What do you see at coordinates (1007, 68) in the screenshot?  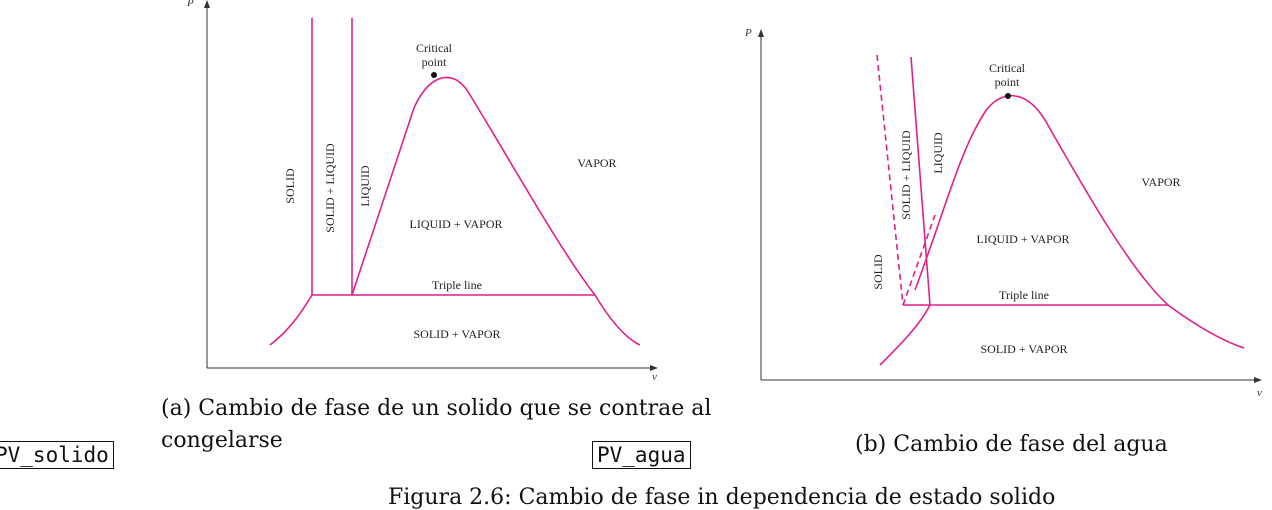 I see `critical-point-label-b: Critical` at bounding box center [1007, 68].